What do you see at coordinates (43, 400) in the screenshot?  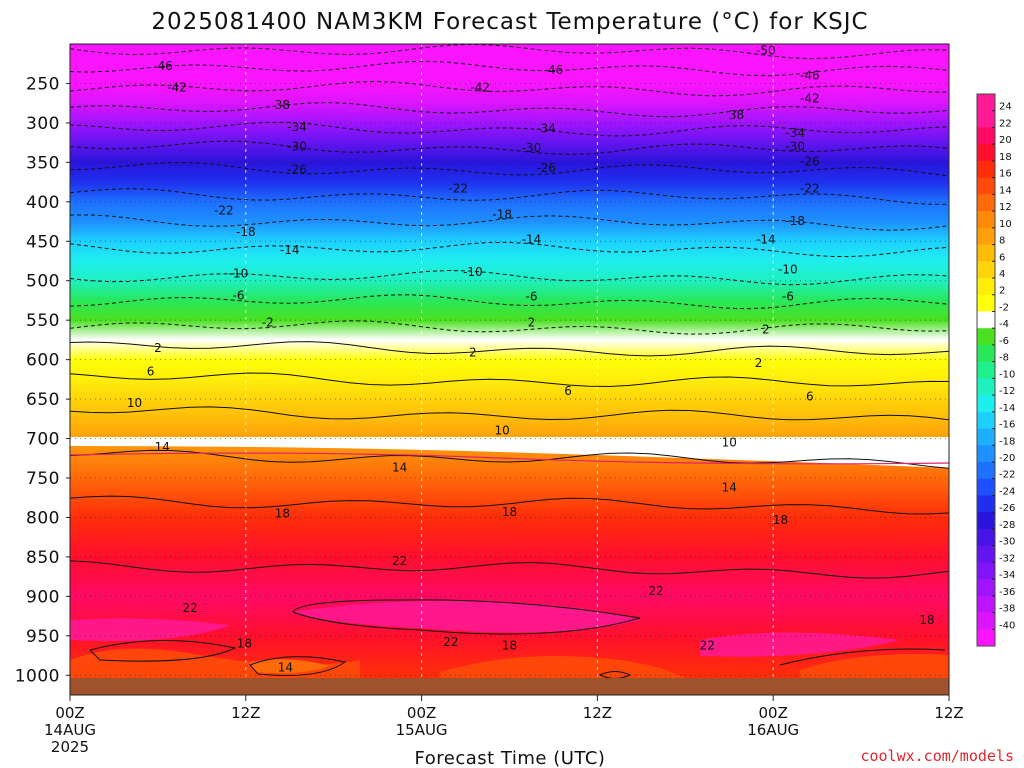 I see `y-tick-label: 650` at bounding box center [43, 400].